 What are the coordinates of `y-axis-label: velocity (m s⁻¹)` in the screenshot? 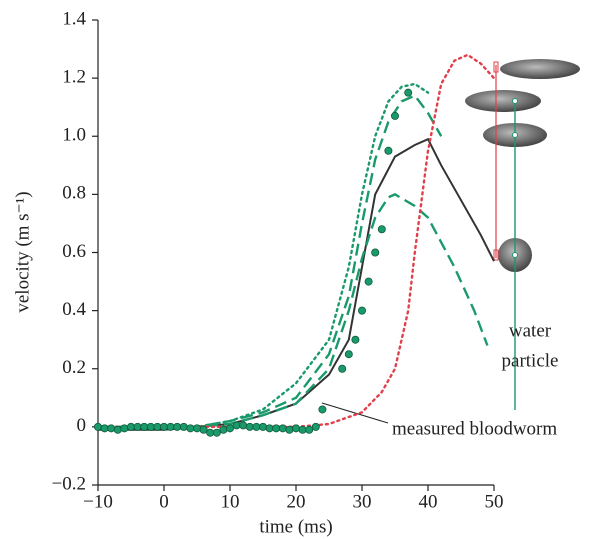 It's located at (22, 251).